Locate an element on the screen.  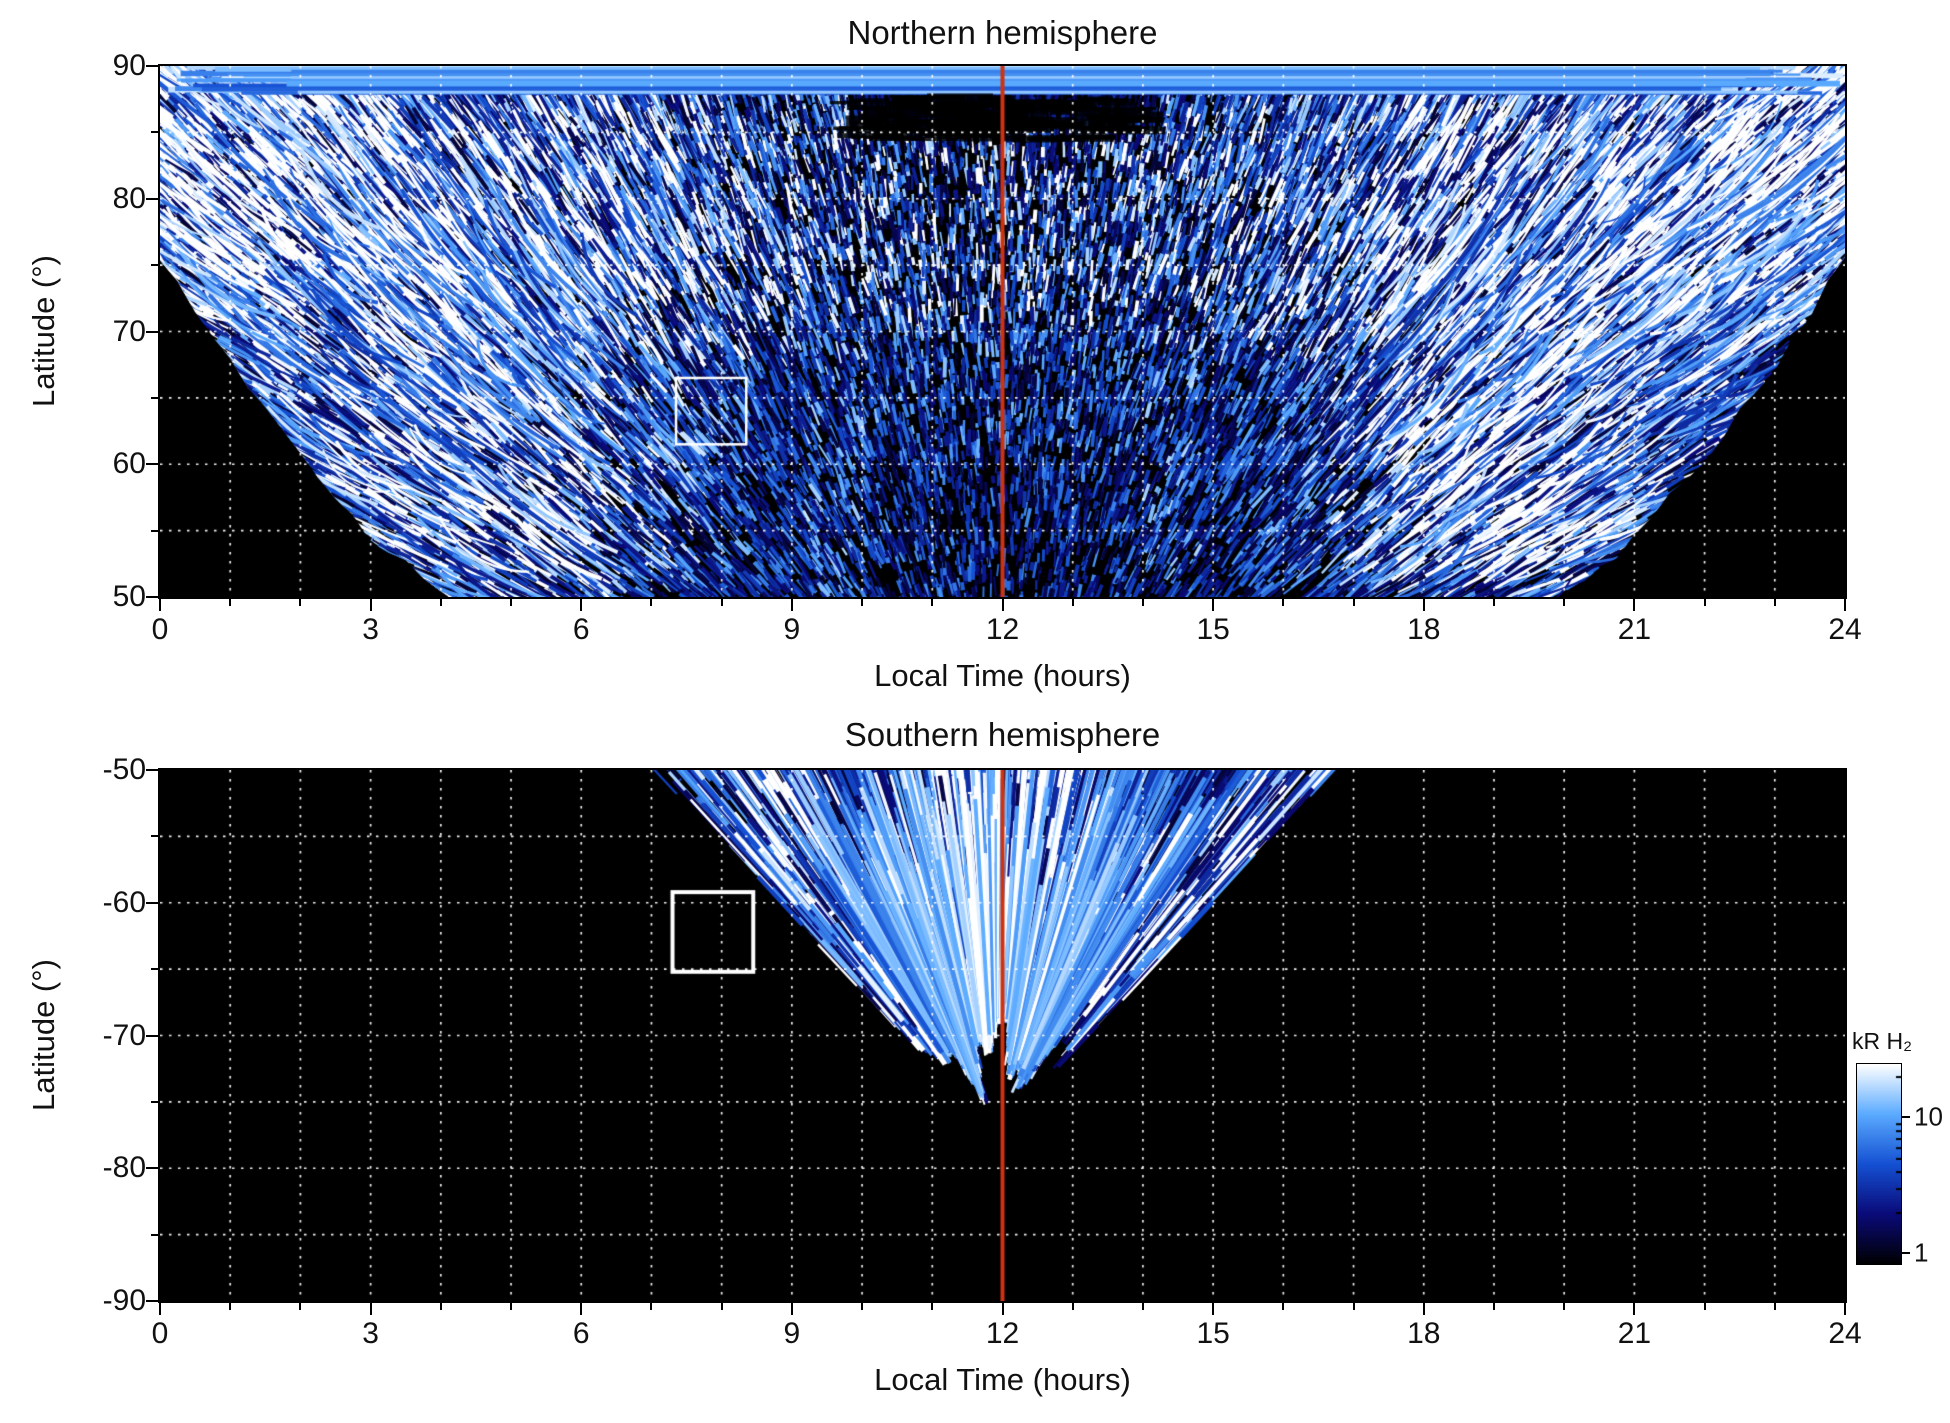
south-x-tick-label: 12 is located at coordinates (1002, 1333).